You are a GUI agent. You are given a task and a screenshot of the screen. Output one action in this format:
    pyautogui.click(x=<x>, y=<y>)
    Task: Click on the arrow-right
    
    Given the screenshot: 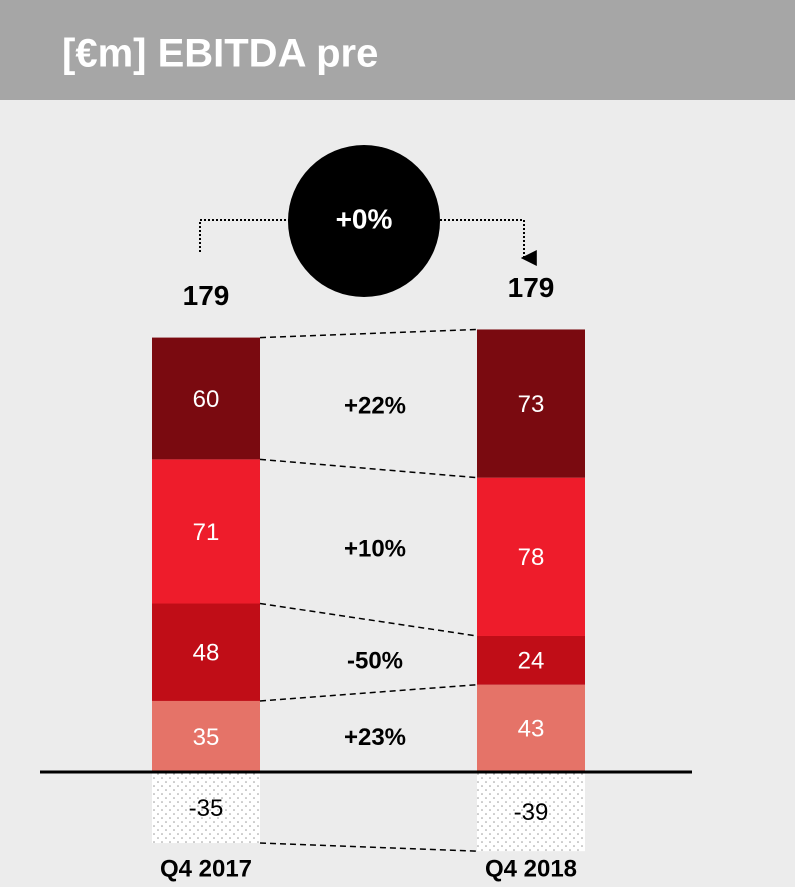 What is the action you would take?
    pyautogui.click(x=488, y=242)
    